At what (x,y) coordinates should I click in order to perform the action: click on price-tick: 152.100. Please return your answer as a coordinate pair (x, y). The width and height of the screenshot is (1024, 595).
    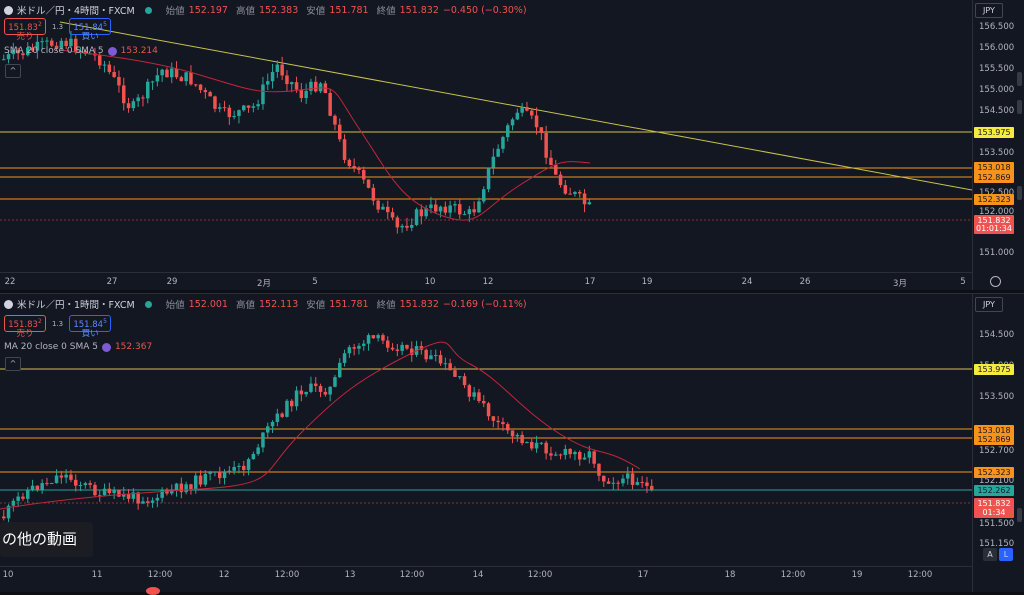
    Looking at the image, I should click on (997, 481).